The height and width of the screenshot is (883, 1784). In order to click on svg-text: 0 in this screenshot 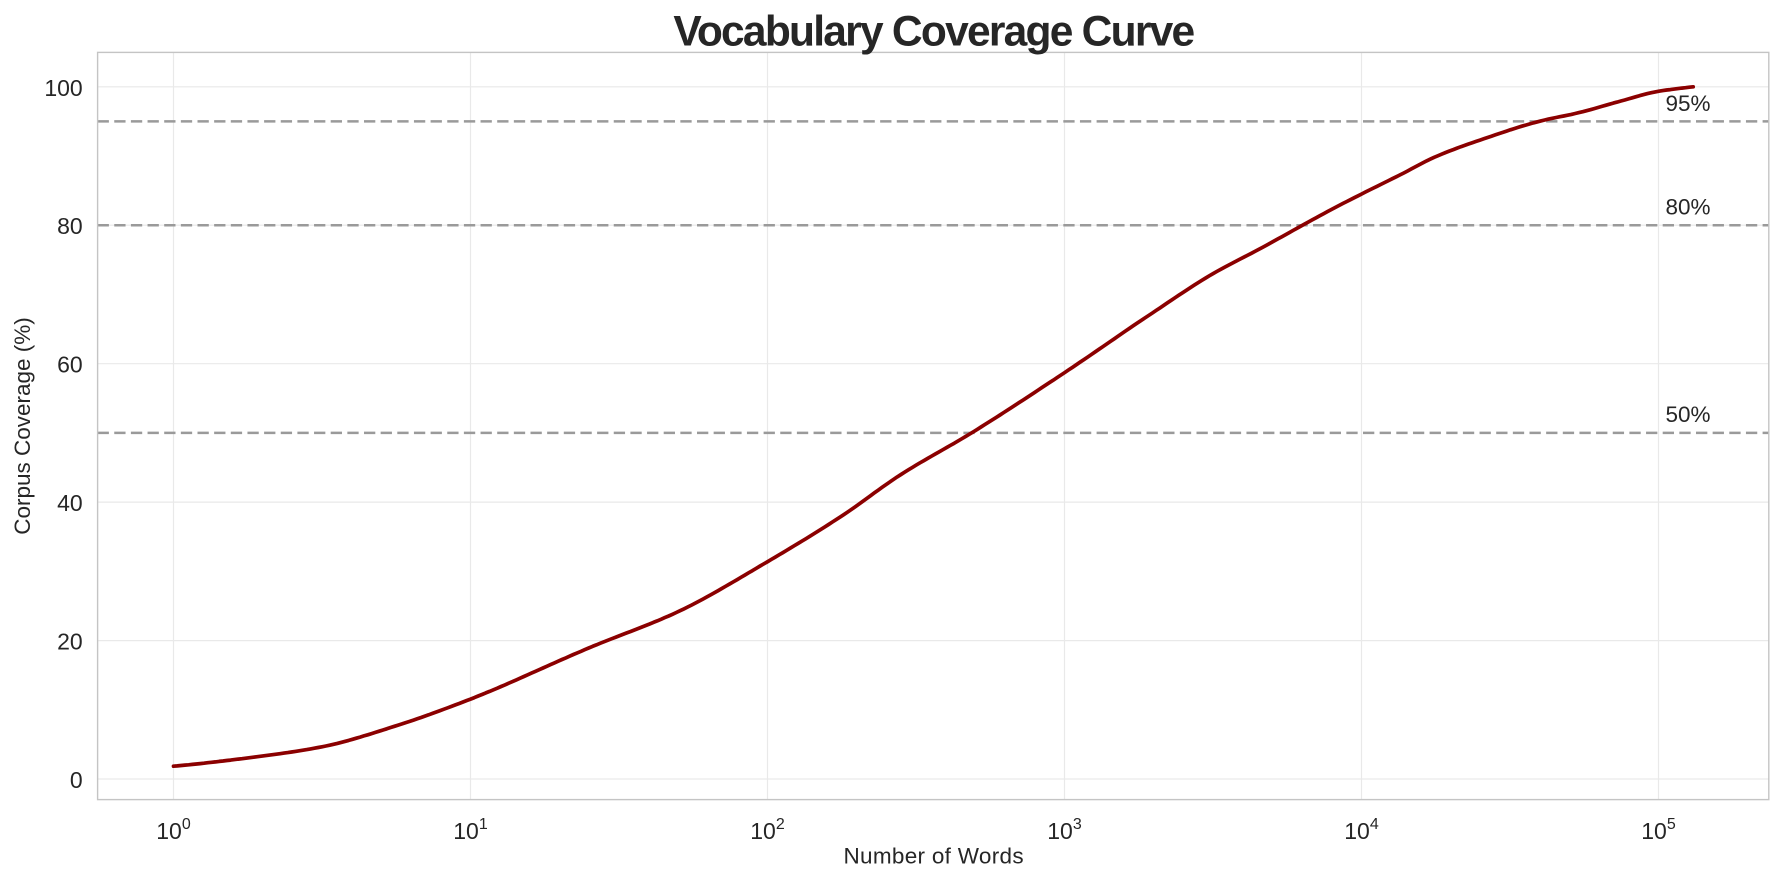, I will do `click(76, 780)`.